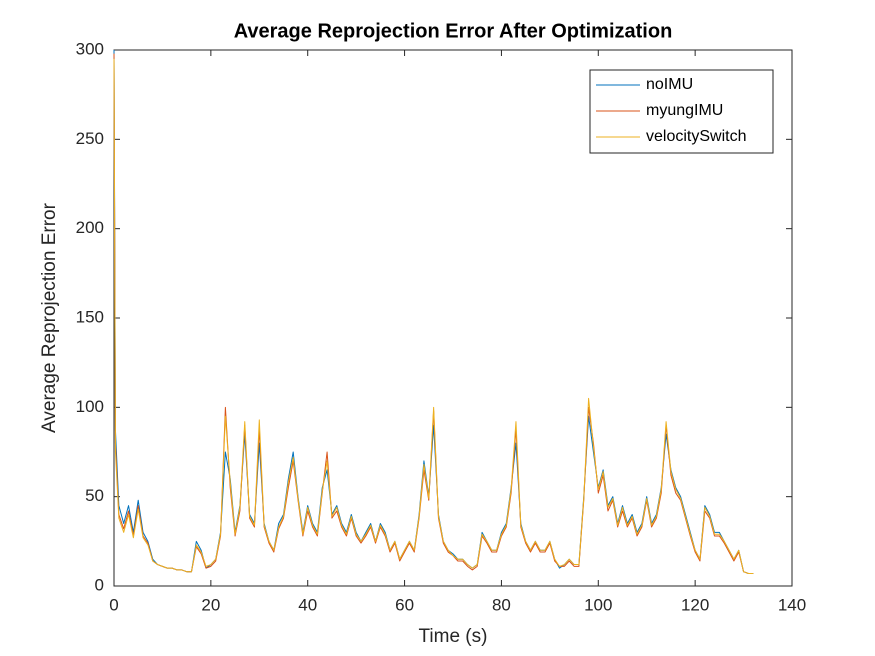 Image resolution: width=875 pixels, height=656 pixels. What do you see at coordinates (49, 317) in the screenshot?
I see `y-axis-label: Average Reprojection Error` at bounding box center [49, 317].